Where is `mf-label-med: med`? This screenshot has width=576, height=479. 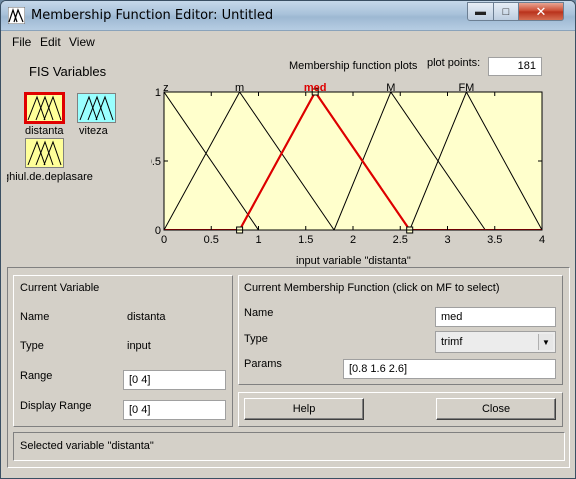 mf-label-med: med is located at coordinates (315, 88).